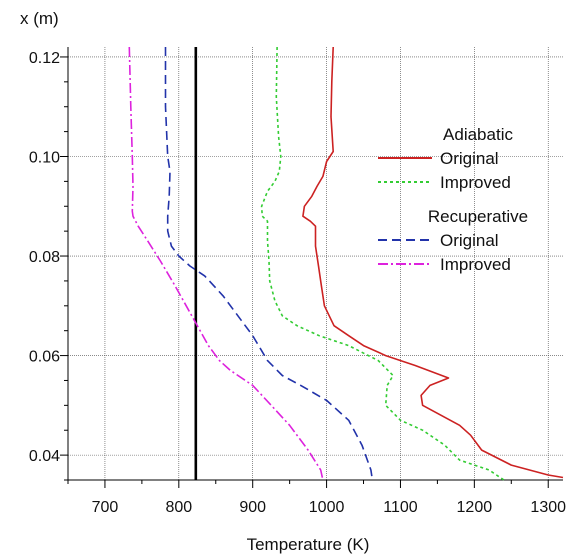  I want to click on x-axis-title: Temperature (K), so click(308, 544).